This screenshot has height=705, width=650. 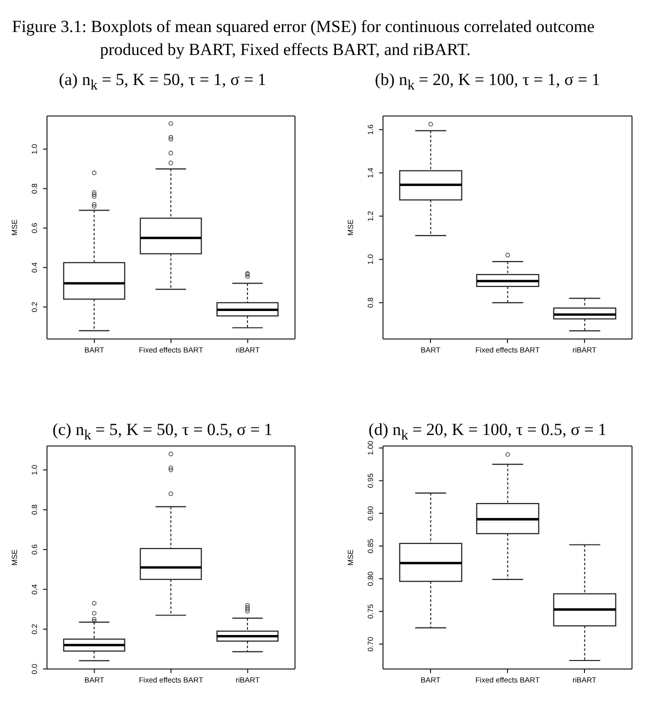 I want to click on caption: Figure 3.1: Boxplots of mean squared error (MSE) for continuous correlated outcome produced by BART, Fixed effects BART, and riBART., so click(x=304, y=38).